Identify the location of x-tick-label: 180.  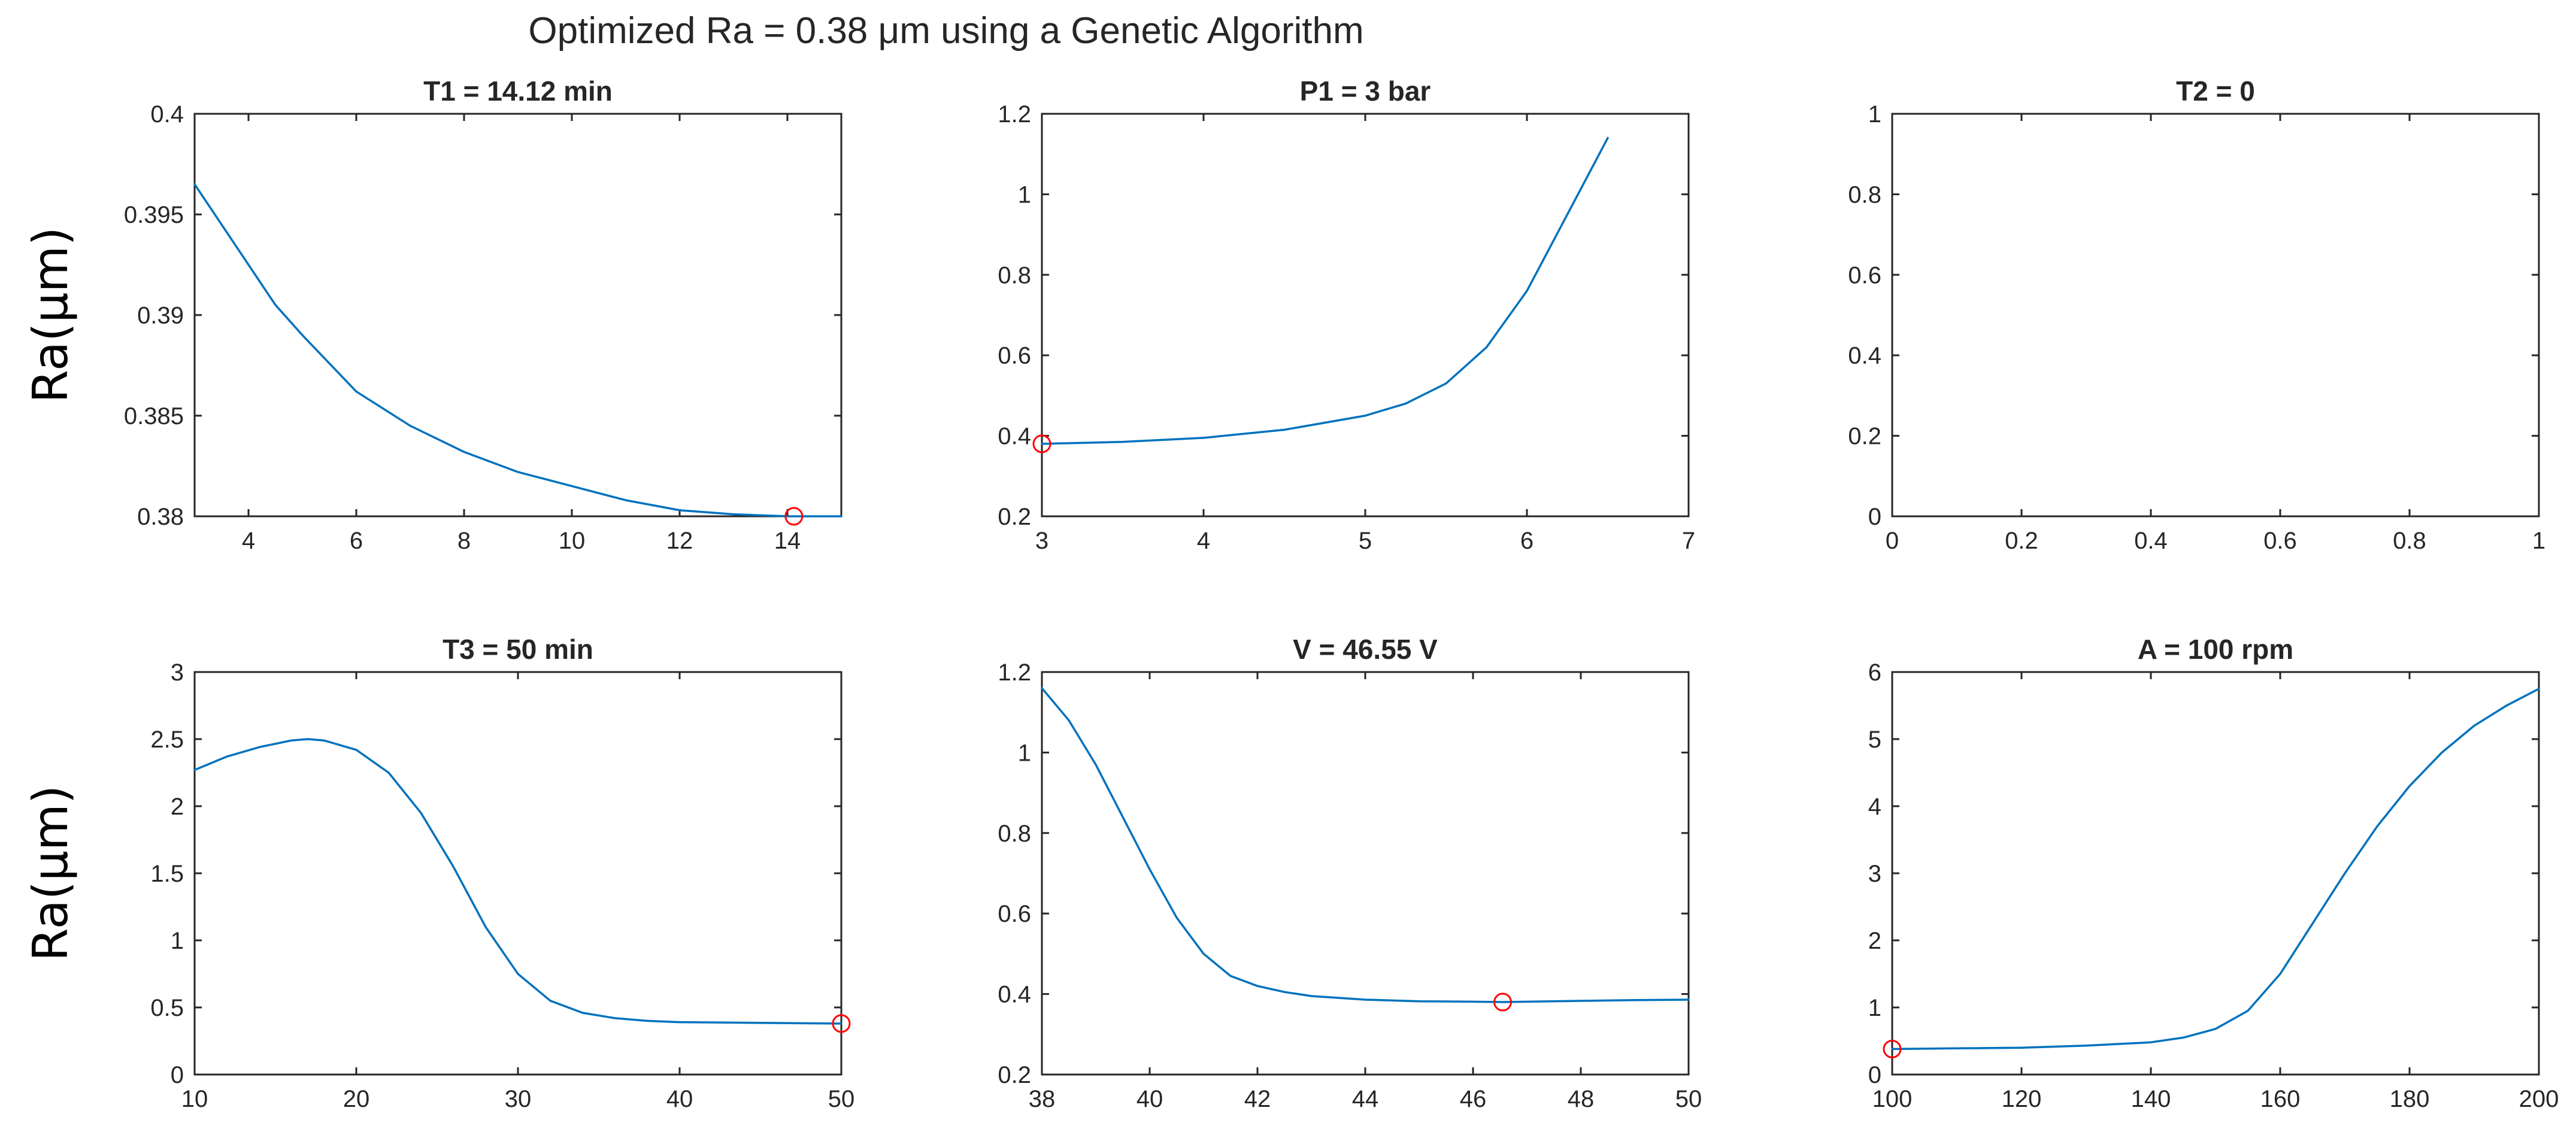
(2410, 1099).